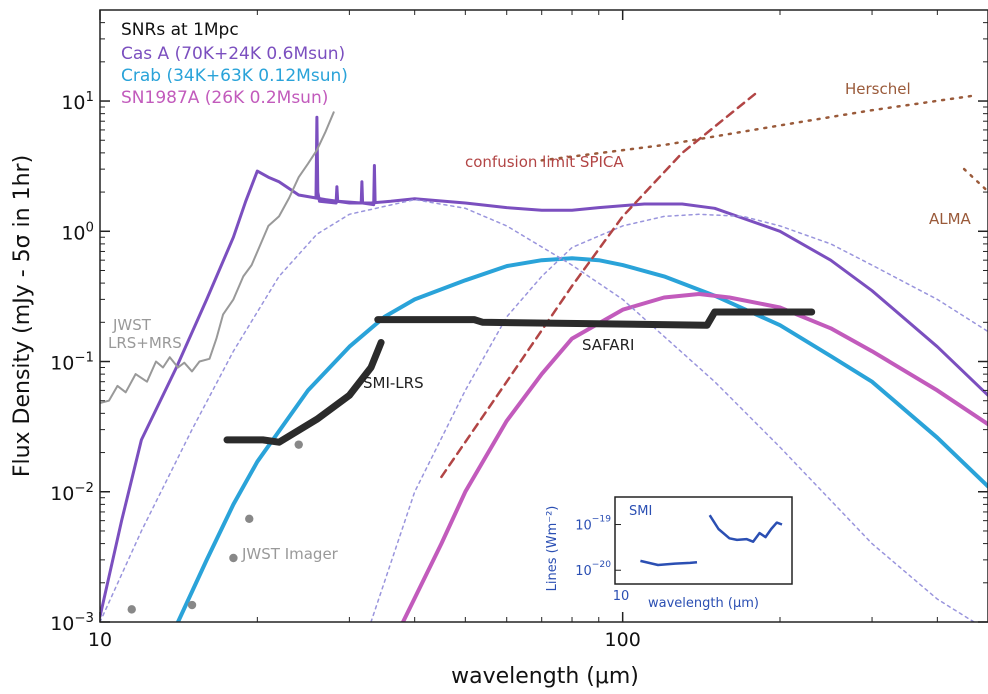 Image resolution: width=988 pixels, height=694 pixels. Describe the element at coordinates (552, 549) in the screenshot. I see `inset-y-label: Lines (Wm⁻²)` at that location.